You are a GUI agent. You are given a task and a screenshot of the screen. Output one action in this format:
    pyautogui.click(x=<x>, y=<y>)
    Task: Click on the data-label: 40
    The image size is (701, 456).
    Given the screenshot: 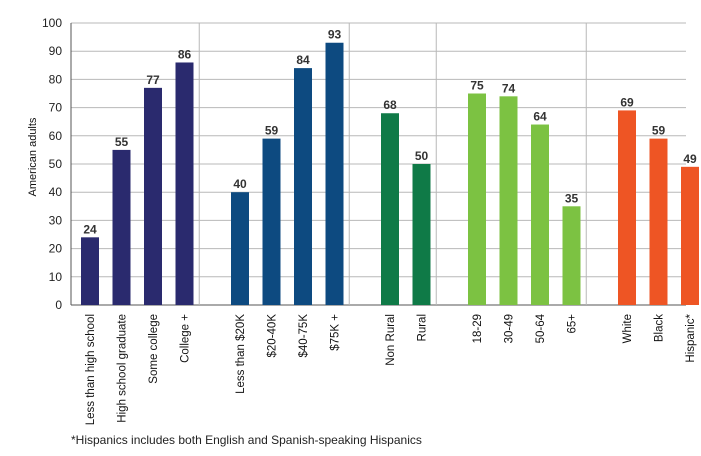 What is the action you would take?
    pyautogui.click(x=240, y=184)
    